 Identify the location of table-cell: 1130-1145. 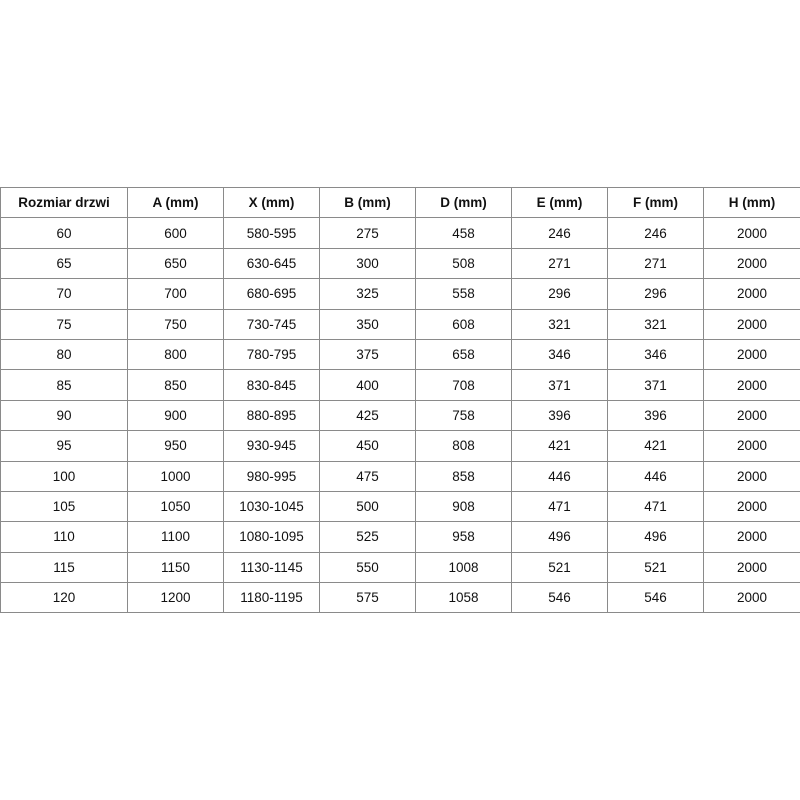
(271, 567).